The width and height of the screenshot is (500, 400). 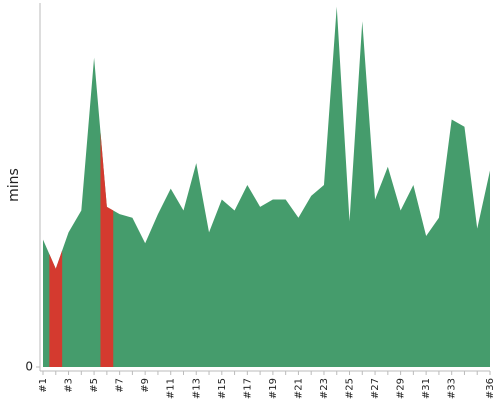 What do you see at coordinates (14, 185) in the screenshot?
I see `y-axis-label: mins` at bounding box center [14, 185].